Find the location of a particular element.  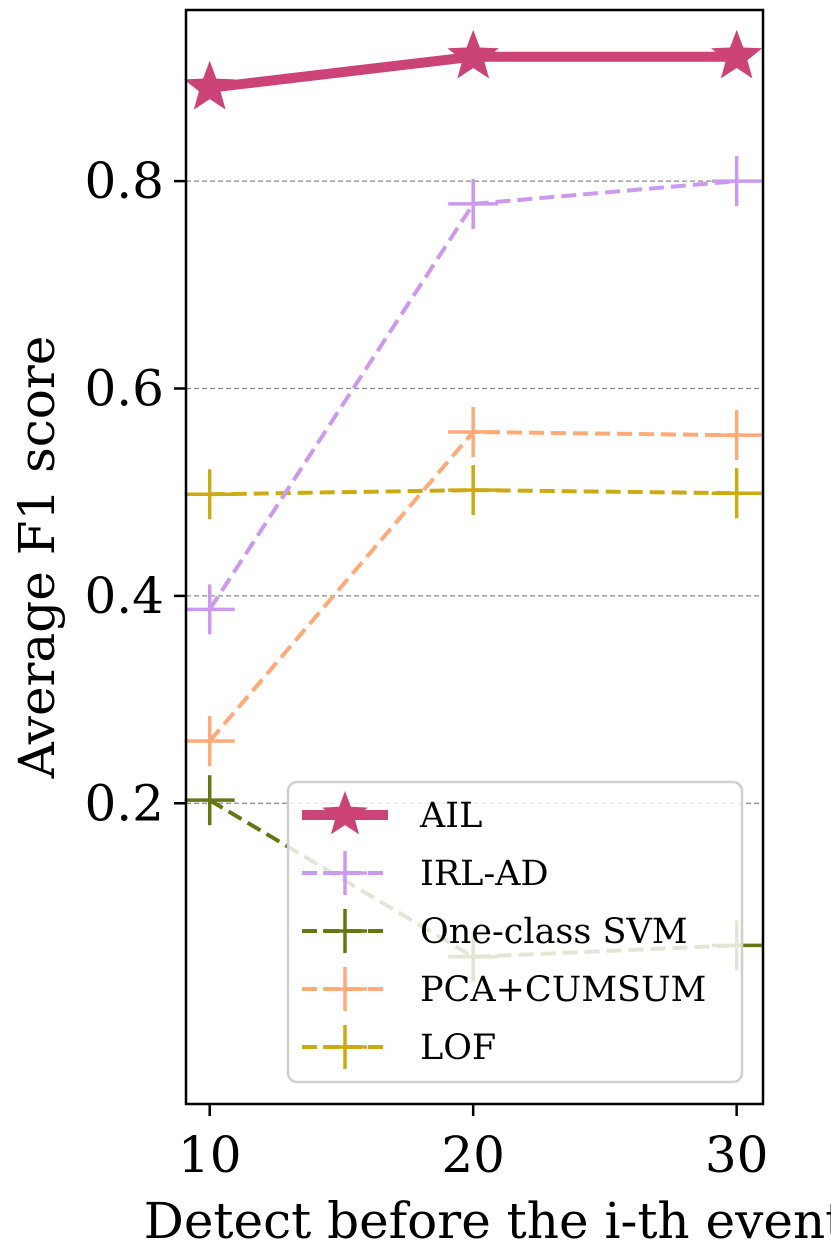

data-point-one-class-svm is located at coordinates (209, 800).